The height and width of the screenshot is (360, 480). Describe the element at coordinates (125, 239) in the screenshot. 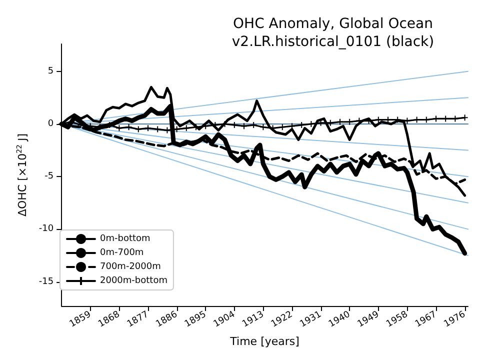

I see `legend-label: 0m-bottom` at that location.